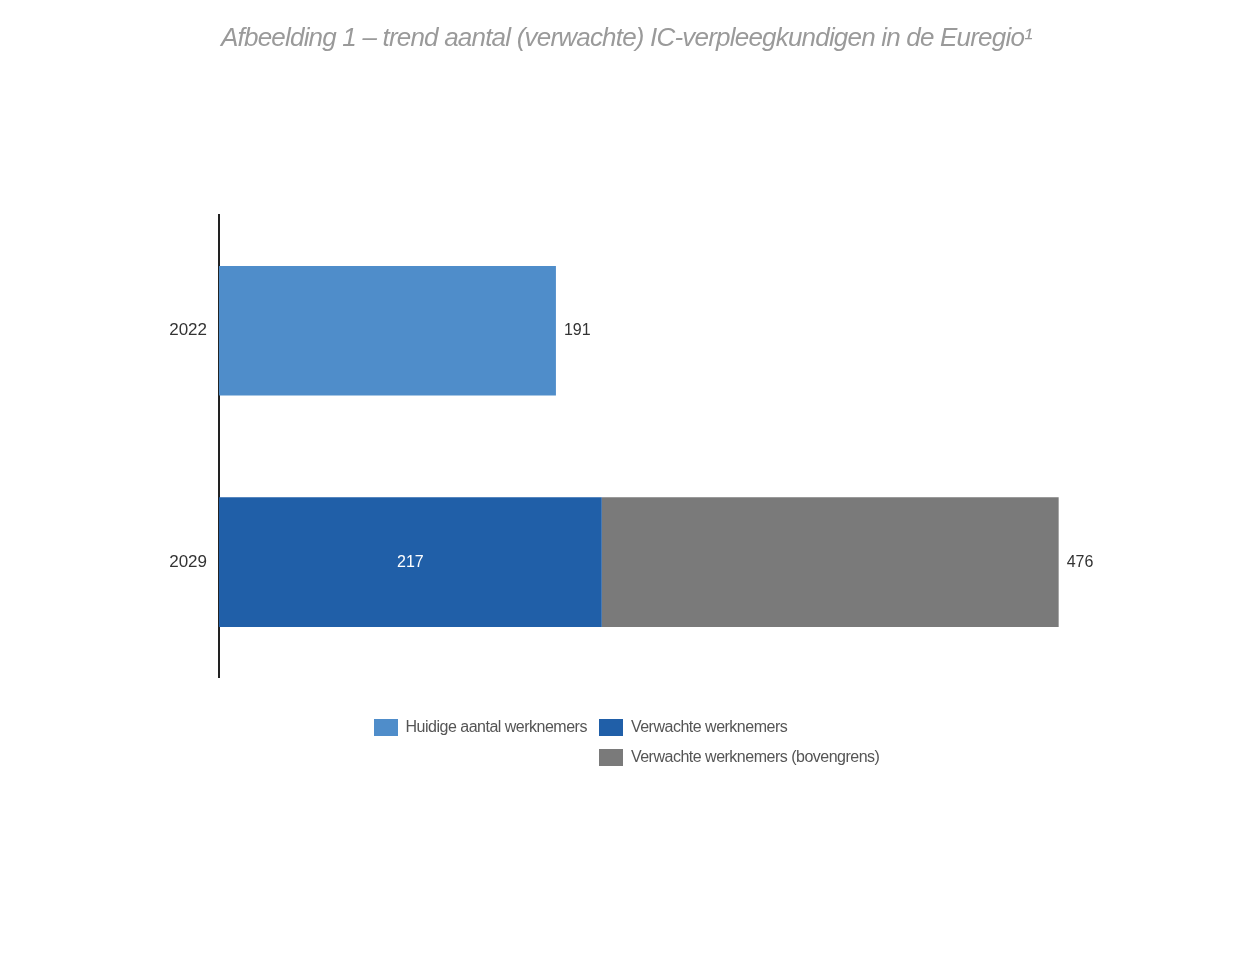  I want to click on y-tick-label: 2029, so click(188, 561).